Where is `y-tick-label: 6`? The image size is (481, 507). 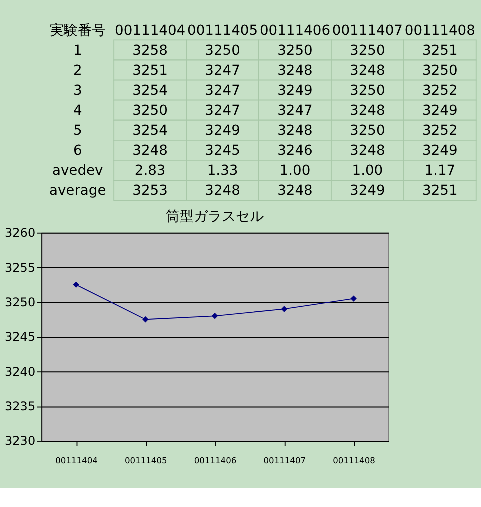
y-tick-label: 6 is located at coordinates (77, 151).